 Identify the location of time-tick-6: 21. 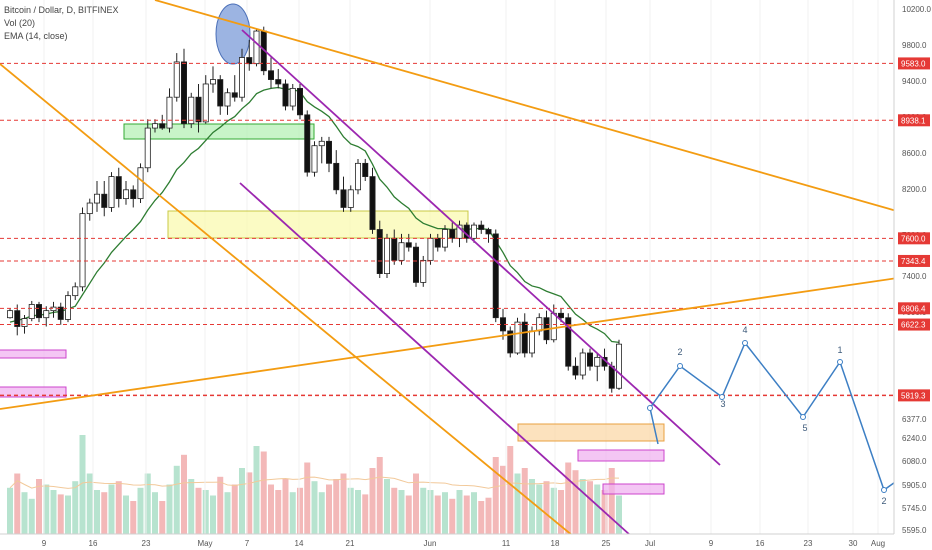
(350, 543).